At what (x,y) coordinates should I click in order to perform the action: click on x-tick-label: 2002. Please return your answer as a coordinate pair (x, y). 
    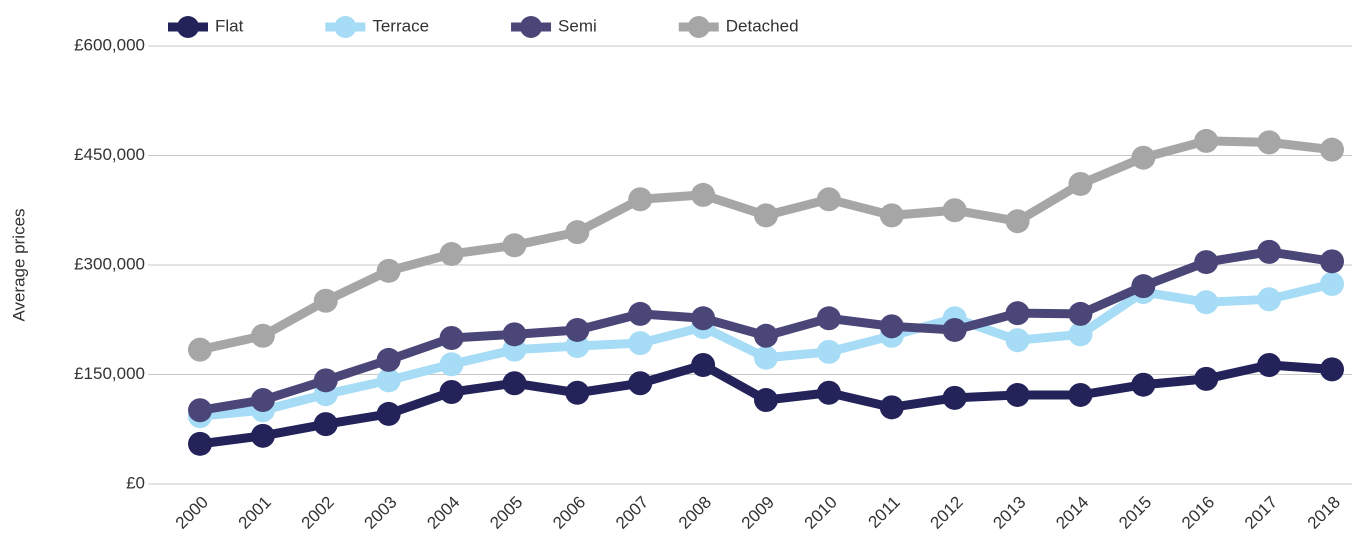
    Looking at the image, I should click on (318, 513).